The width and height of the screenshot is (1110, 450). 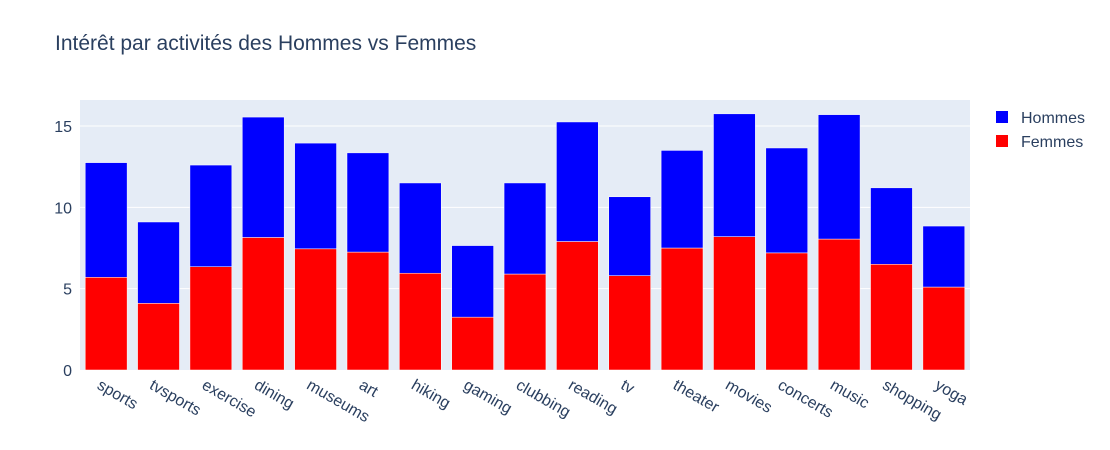 What do you see at coordinates (175, 398) in the screenshot?
I see `x-tick-label: tvsports` at bounding box center [175, 398].